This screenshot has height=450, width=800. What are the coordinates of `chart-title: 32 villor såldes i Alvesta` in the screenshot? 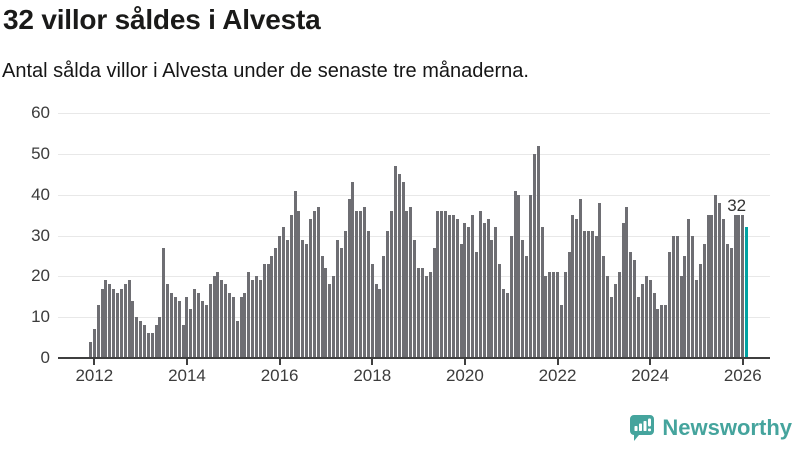 It's located at (162, 19).